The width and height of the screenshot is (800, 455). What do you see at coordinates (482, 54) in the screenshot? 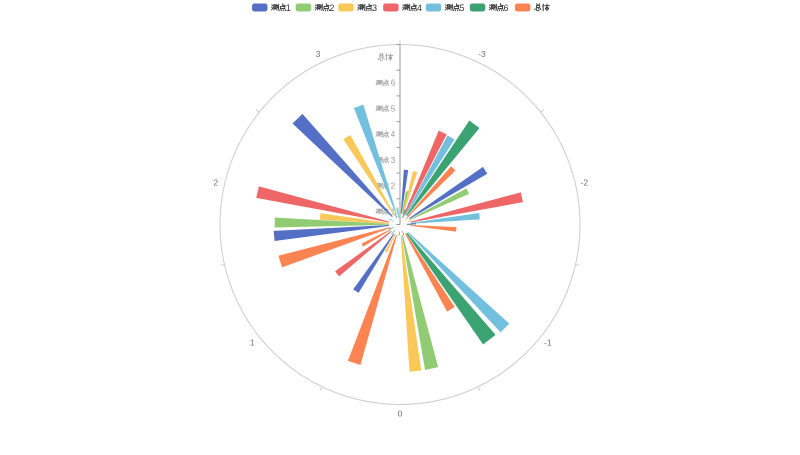
I see `svg-text: -3` at bounding box center [482, 54].